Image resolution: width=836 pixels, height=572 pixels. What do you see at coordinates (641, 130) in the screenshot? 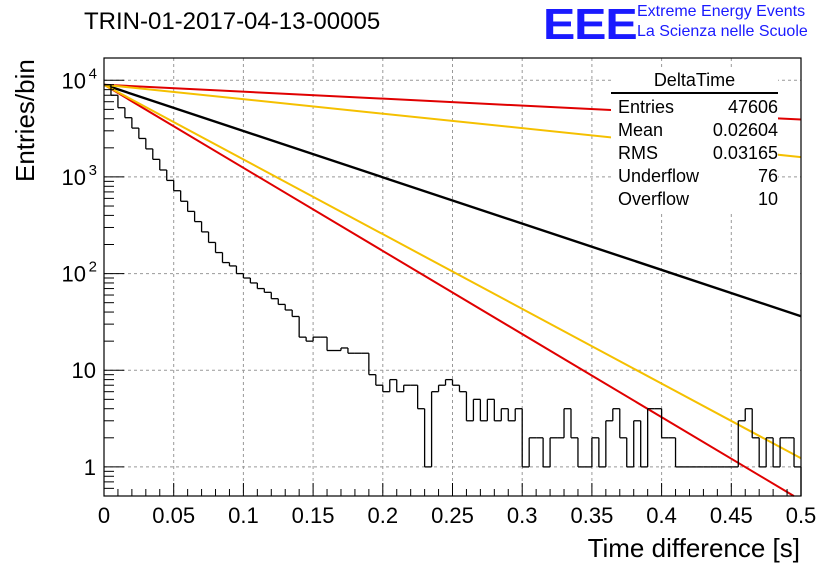
I see `stats-label: Mean` at bounding box center [641, 130].